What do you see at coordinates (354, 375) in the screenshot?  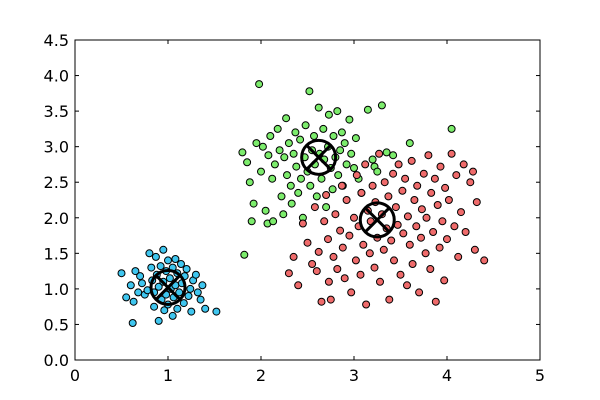 I see `x-tick-label: 3` at bounding box center [354, 375].